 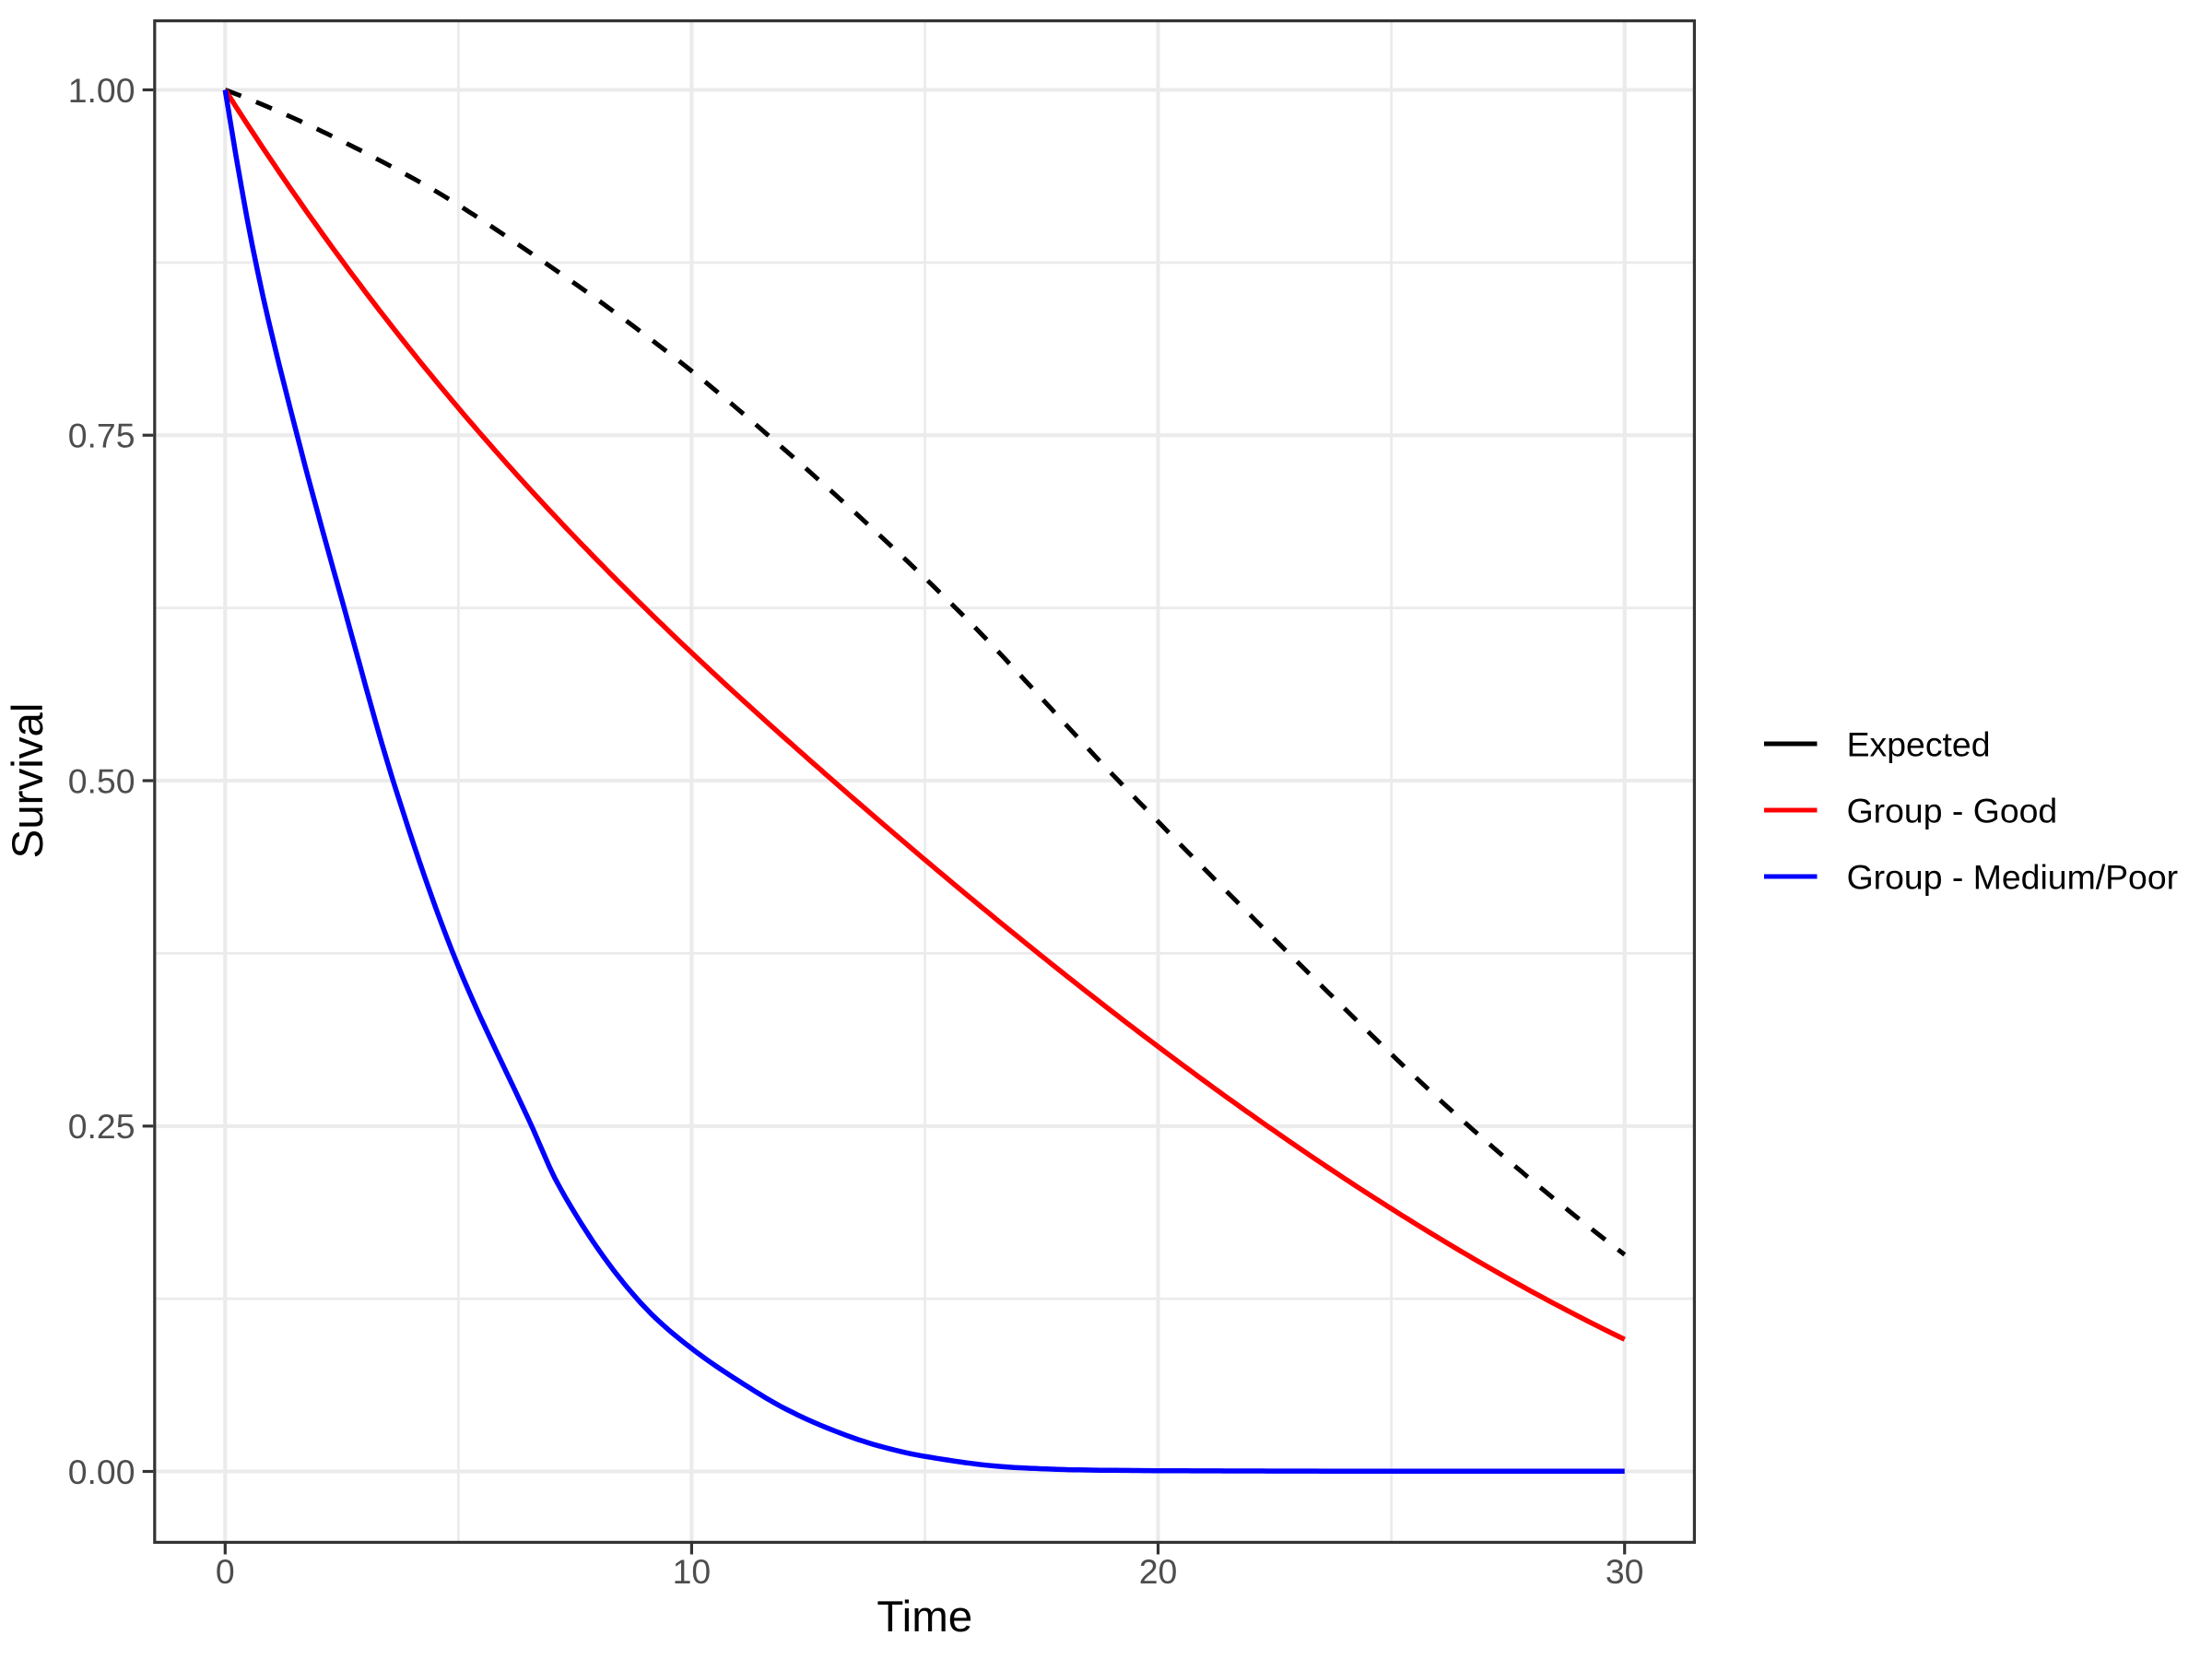 I want to click on svg-text: Expected, so click(x=1919, y=743).